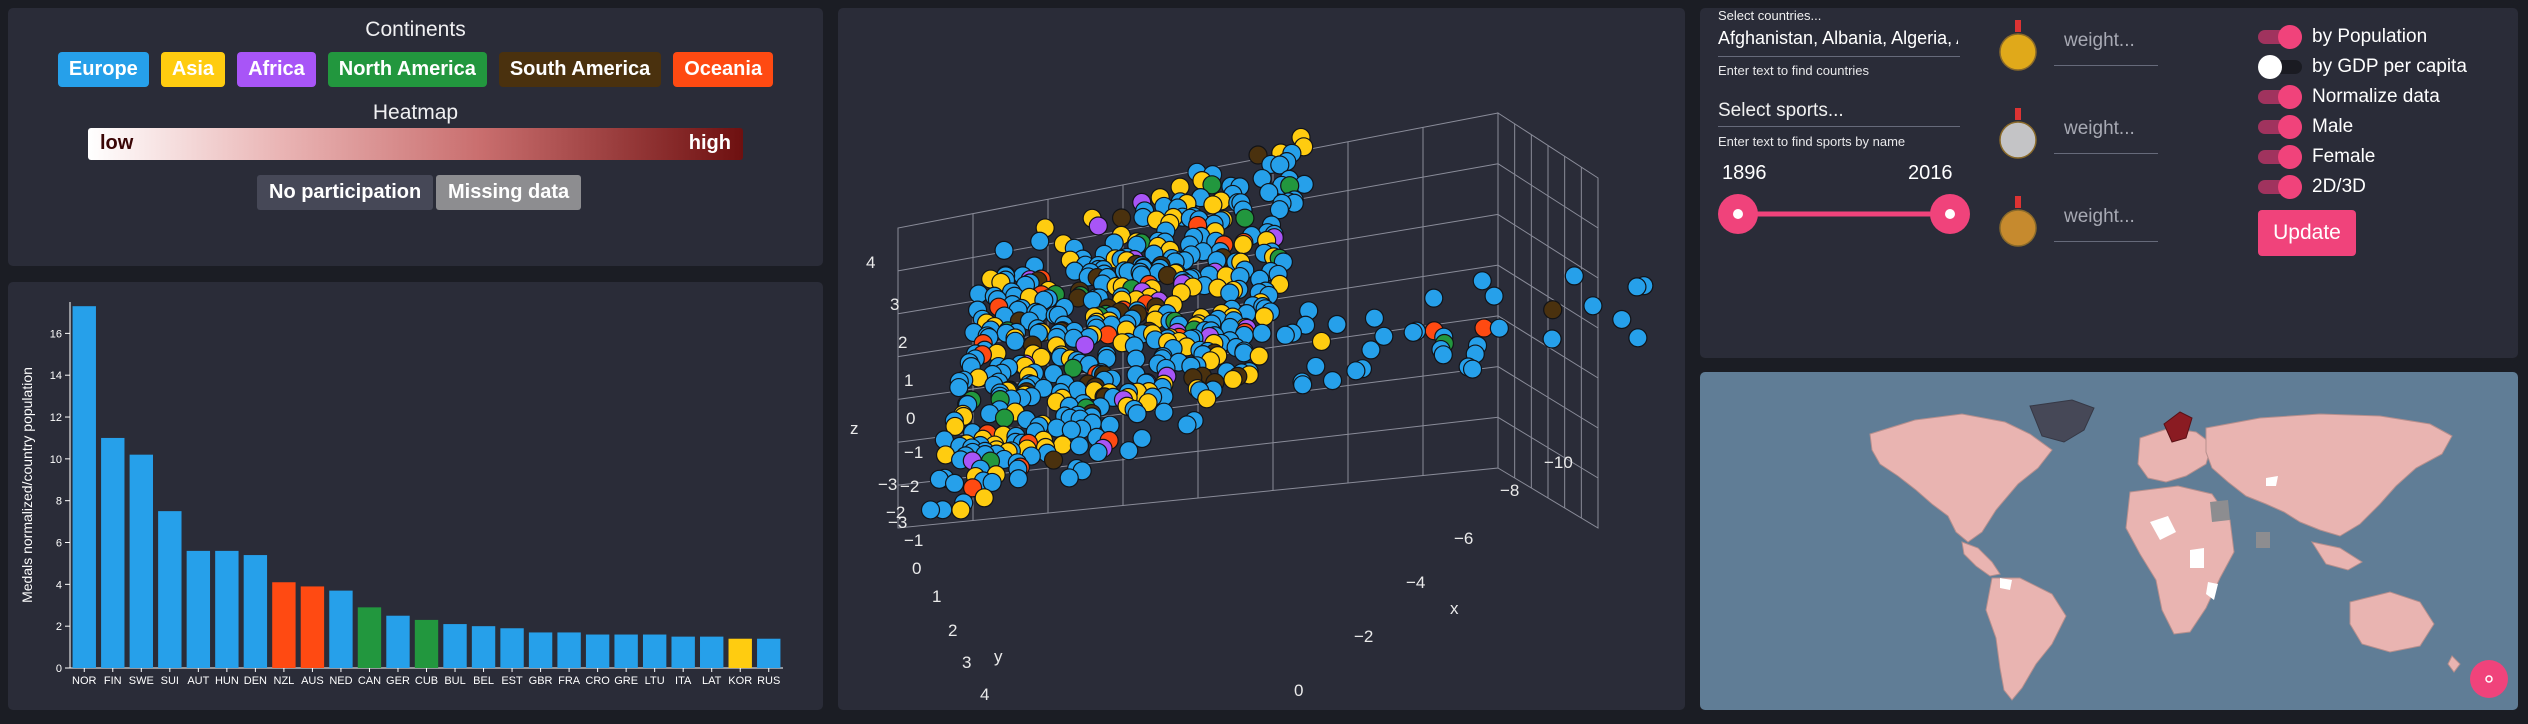  Describe the element at coordinates (1961, 478) in the screenshot. I see `north-america-shape` at that location.